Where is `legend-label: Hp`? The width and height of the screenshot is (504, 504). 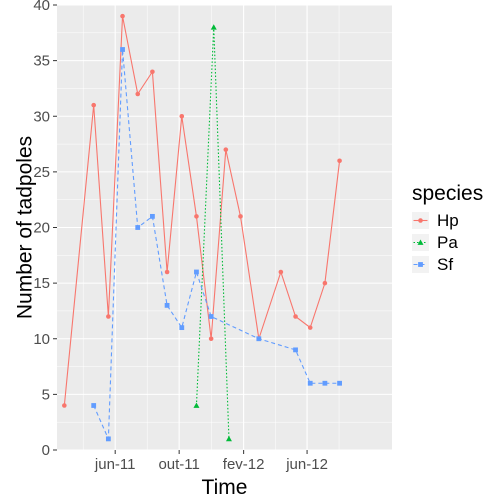
legend-label: Hp is located at coordinates (448, 220).